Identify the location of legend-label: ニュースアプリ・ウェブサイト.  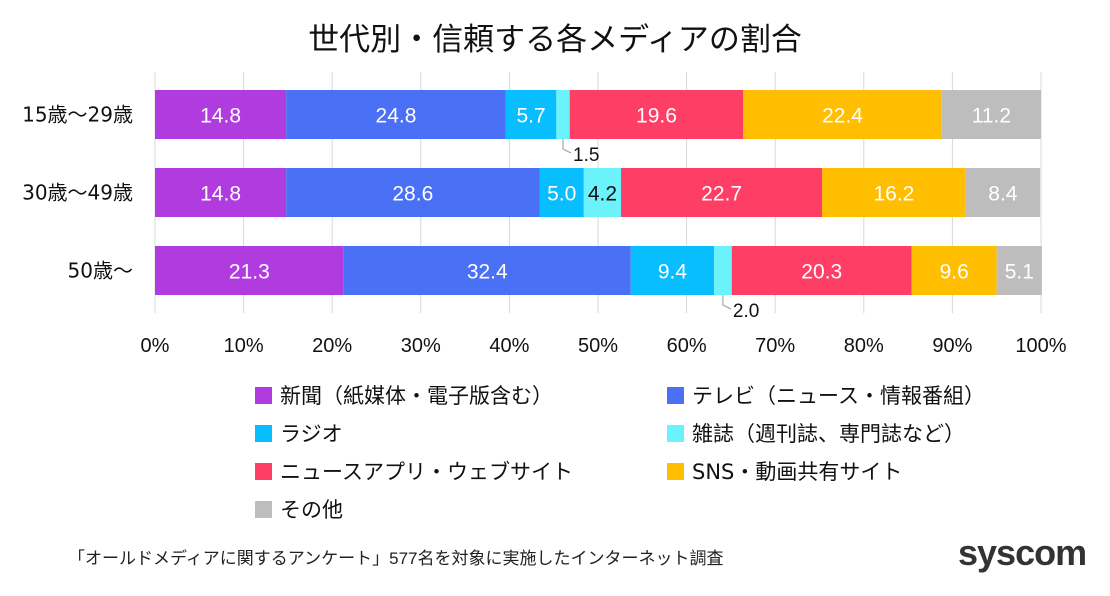
(426, 472).